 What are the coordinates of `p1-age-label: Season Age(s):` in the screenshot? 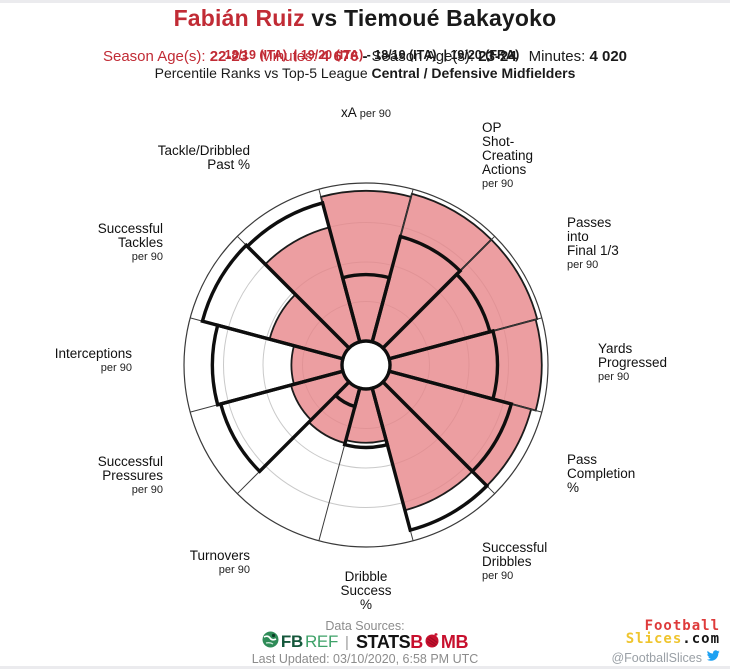 It's located at (156, 56).